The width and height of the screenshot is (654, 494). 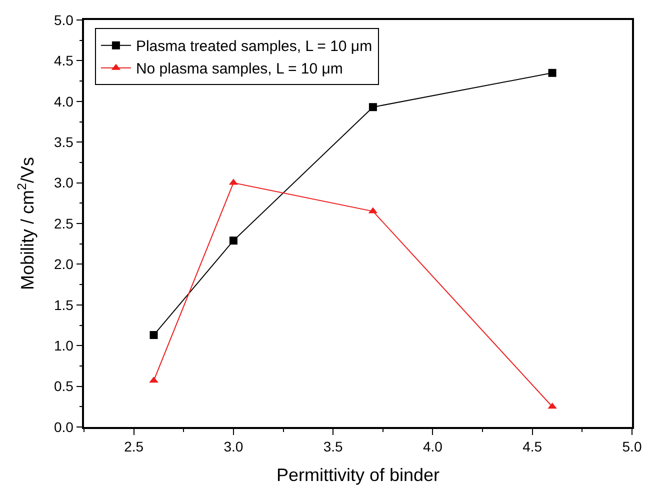 I want to click on legend-label: Plasma treated samples, L = 10 μm, so click(x=254, y=47).